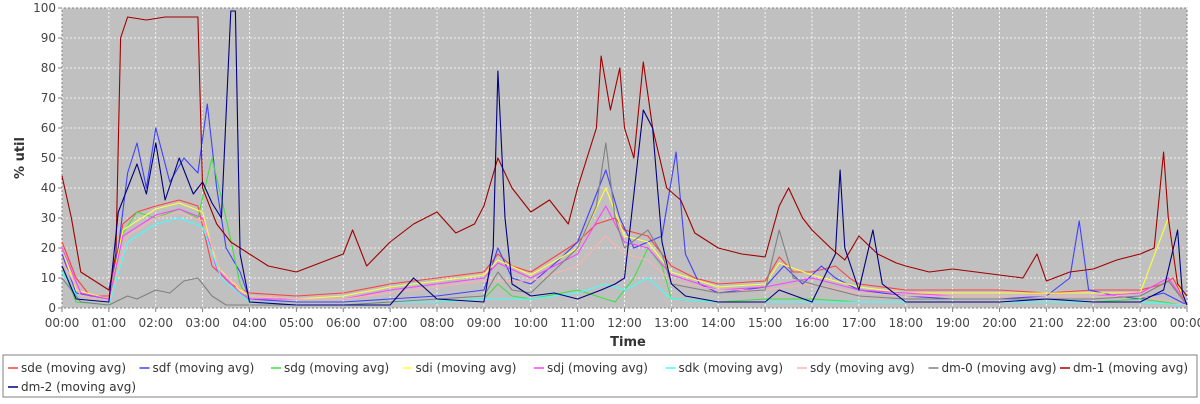 The width and height of the screenshot is (1200, 404). I want to click on y-tick-label: 80, so click(48, 68).